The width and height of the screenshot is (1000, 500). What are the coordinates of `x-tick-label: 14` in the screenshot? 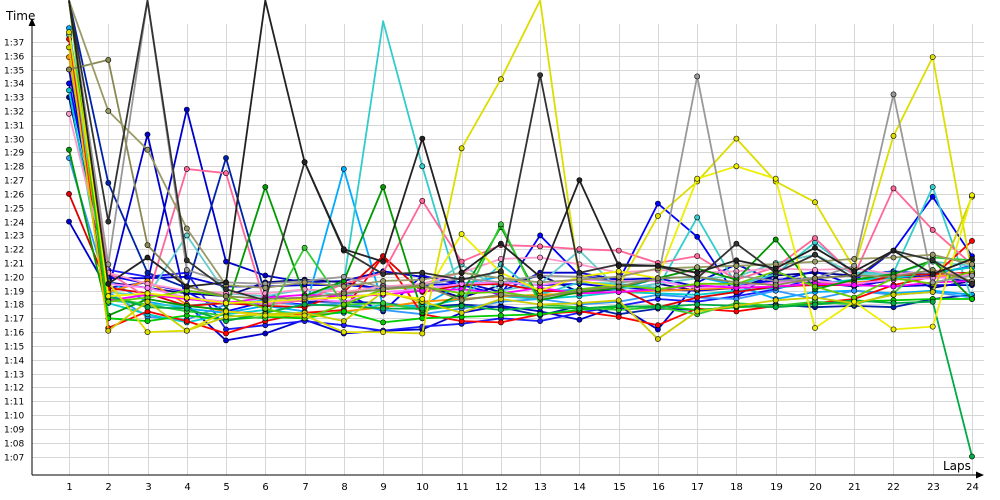 It's located at (579, 487).